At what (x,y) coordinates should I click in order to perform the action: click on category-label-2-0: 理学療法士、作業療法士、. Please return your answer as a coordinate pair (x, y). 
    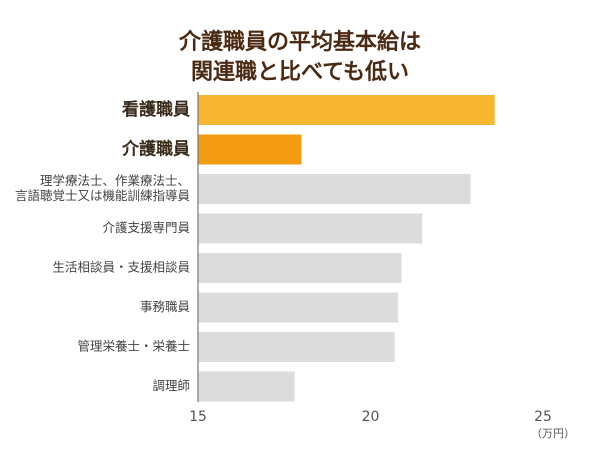
    Looking at the image, I should click on (115, 180).